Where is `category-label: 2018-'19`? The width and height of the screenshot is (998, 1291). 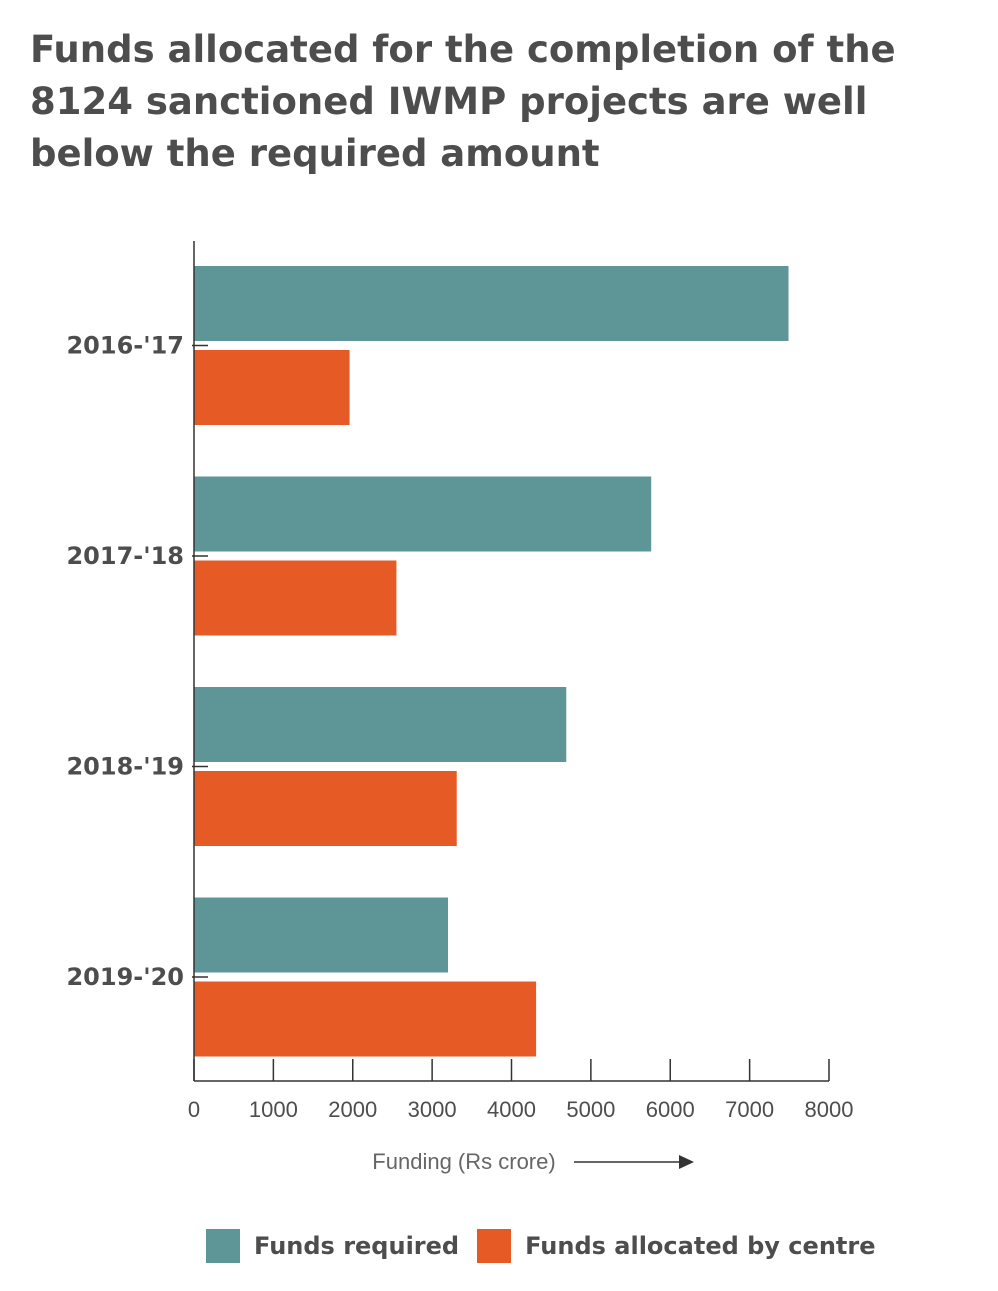 category-label: 2018-'19 is located at coordinates (125, 767).